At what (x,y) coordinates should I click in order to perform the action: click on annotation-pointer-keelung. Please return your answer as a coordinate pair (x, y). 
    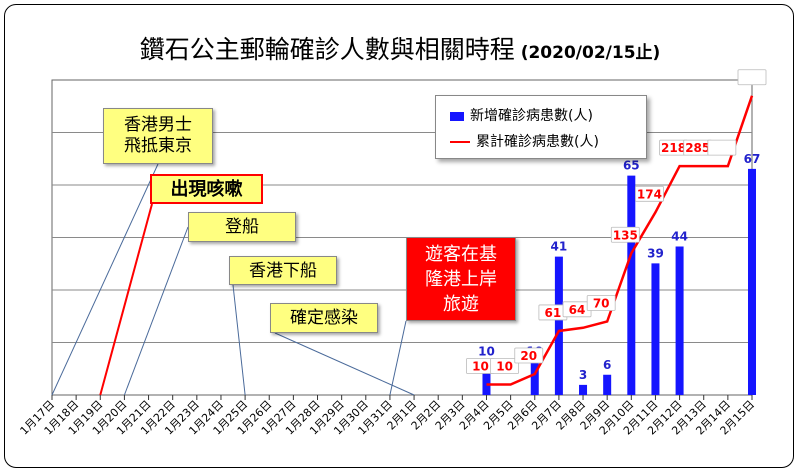
    Looking at the image, I should click on (398, 358).